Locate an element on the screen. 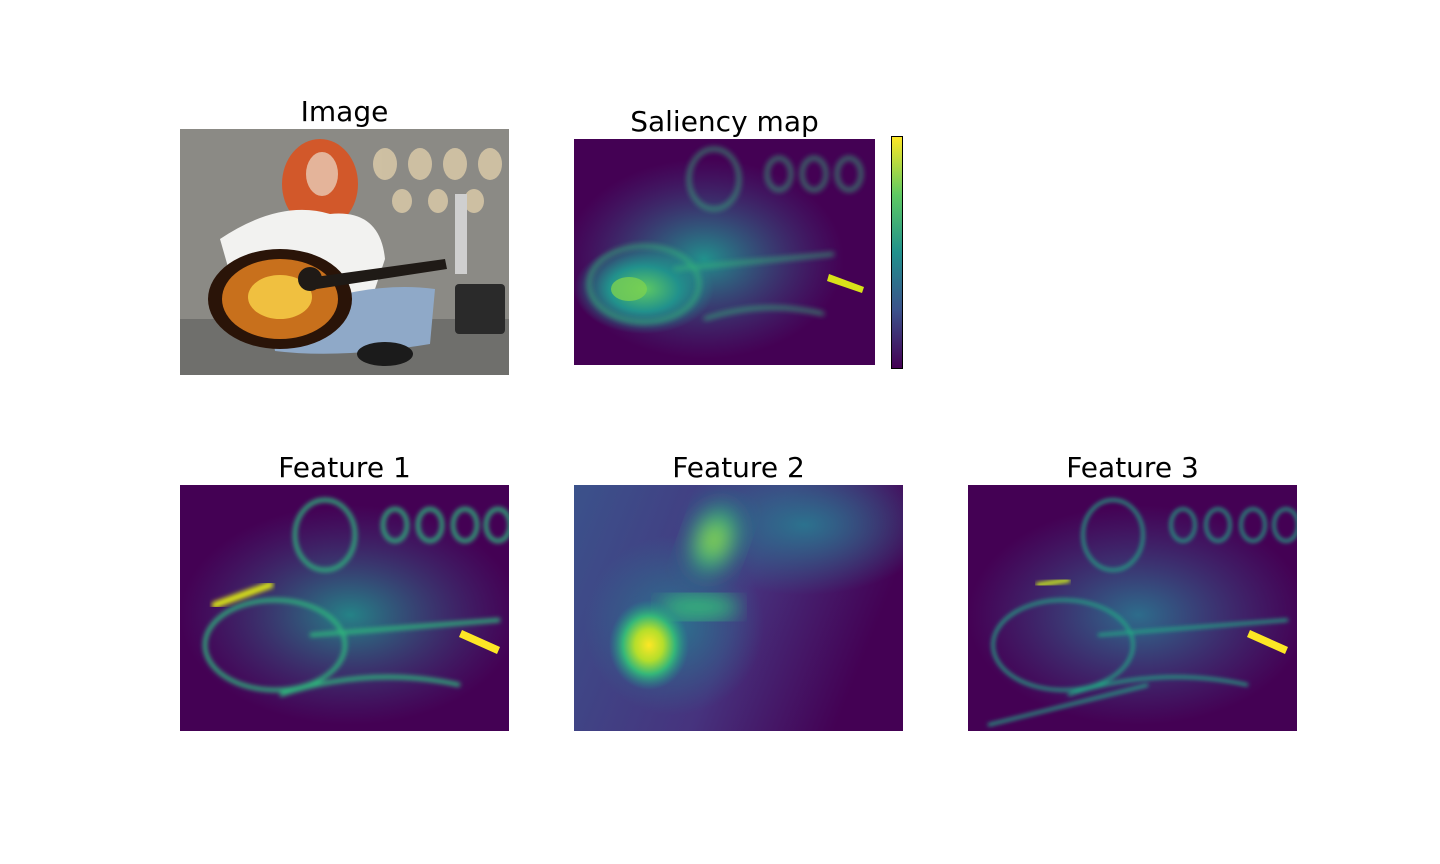  feature-2-heatmap is located at coordinates (738, 608).